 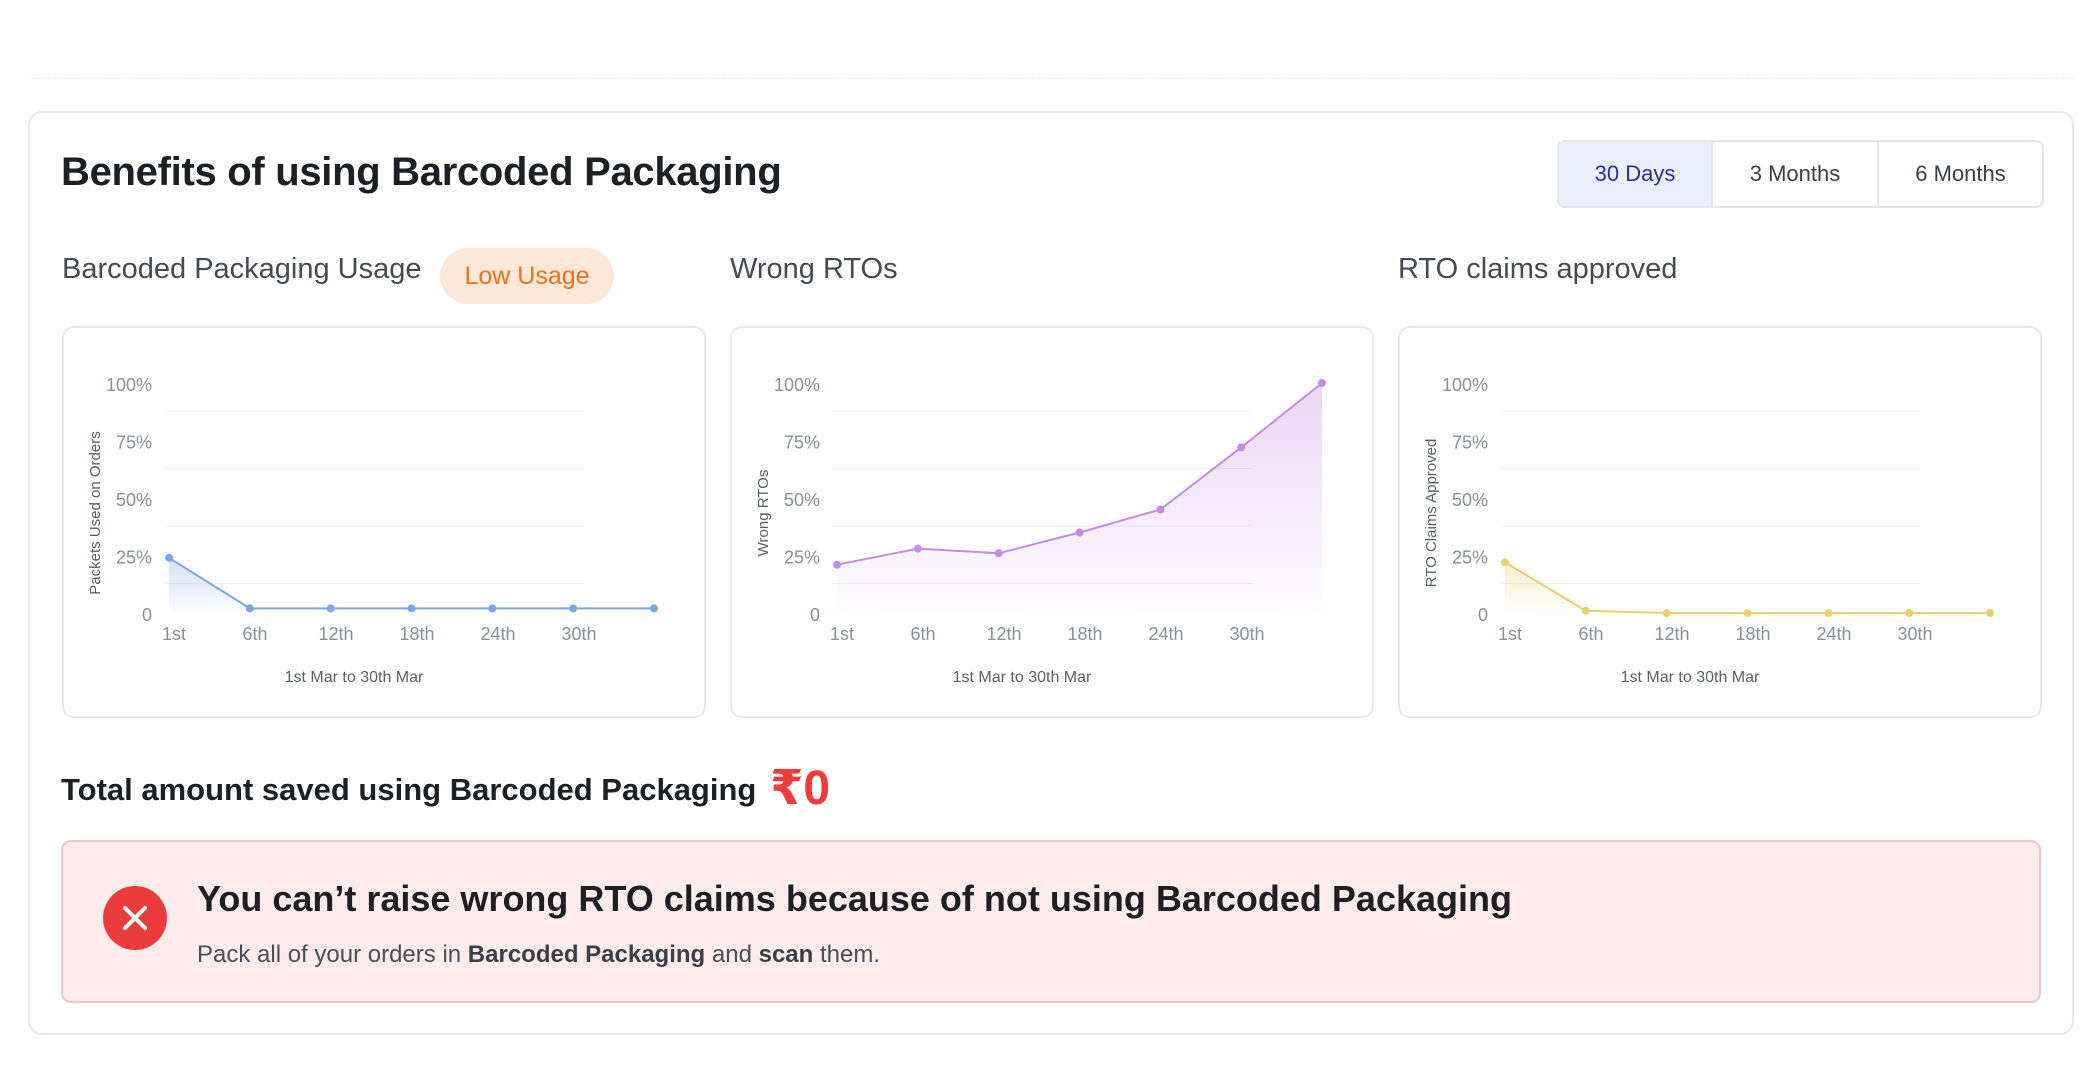 I want to click on period-selector: 30 Days 3 Months 6 Months, so click(x=1800, y=174).